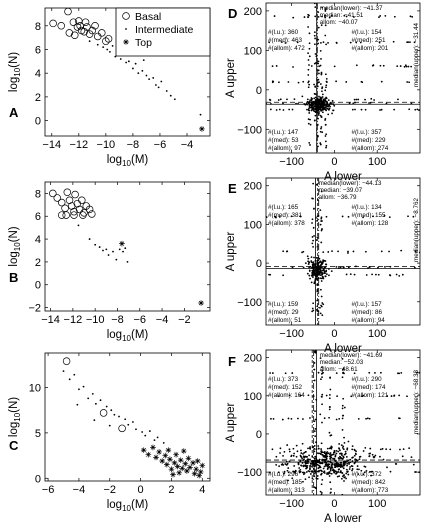 The image size is (429, 528). I want to click on quadrant-count: #(med): 185, so click(285, 482).